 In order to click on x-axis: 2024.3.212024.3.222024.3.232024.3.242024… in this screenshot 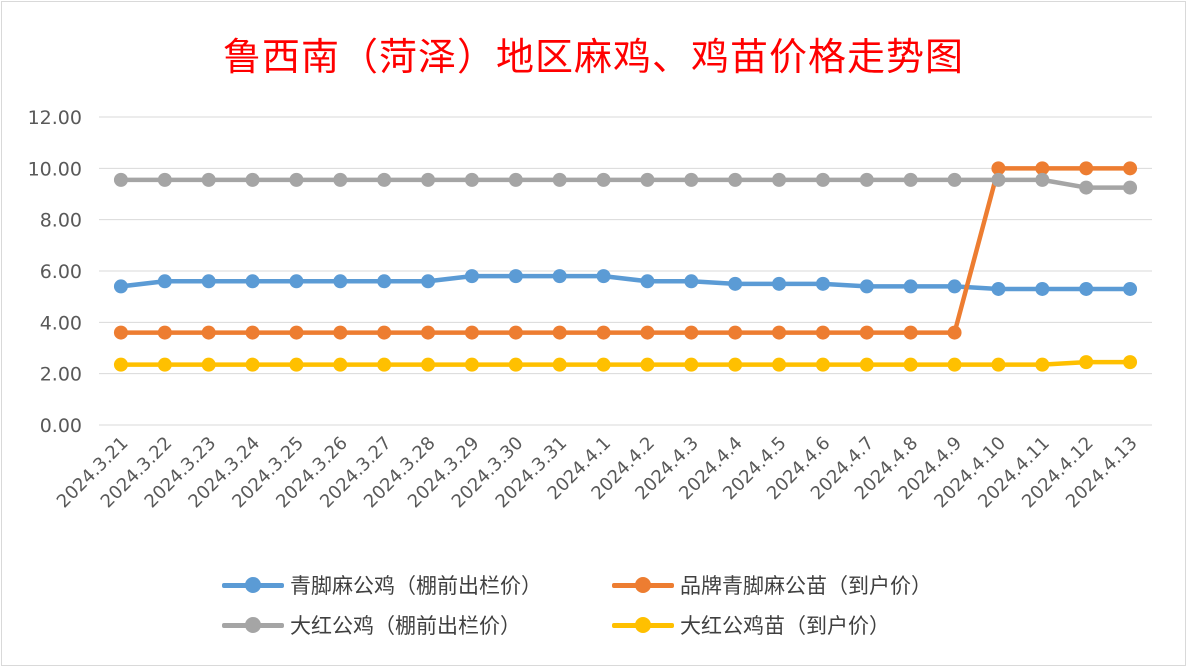, I will do `click(597, 473)`.